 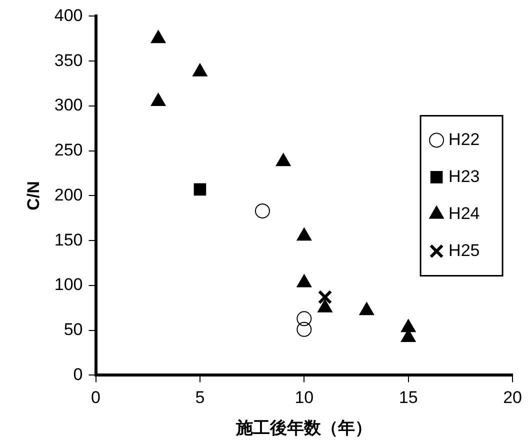 I want to click on y-tick-label: 200, so click(x=68, y=194).